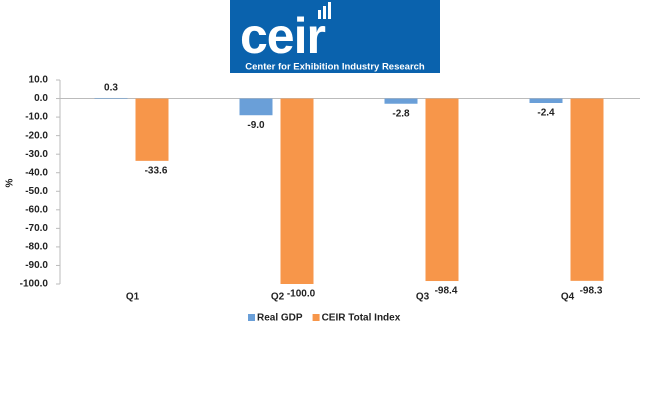 This screenshot has width=650, height=400. I want to click on logo-tagline: Center for Exhibition Industry Research, so click(335, 67).